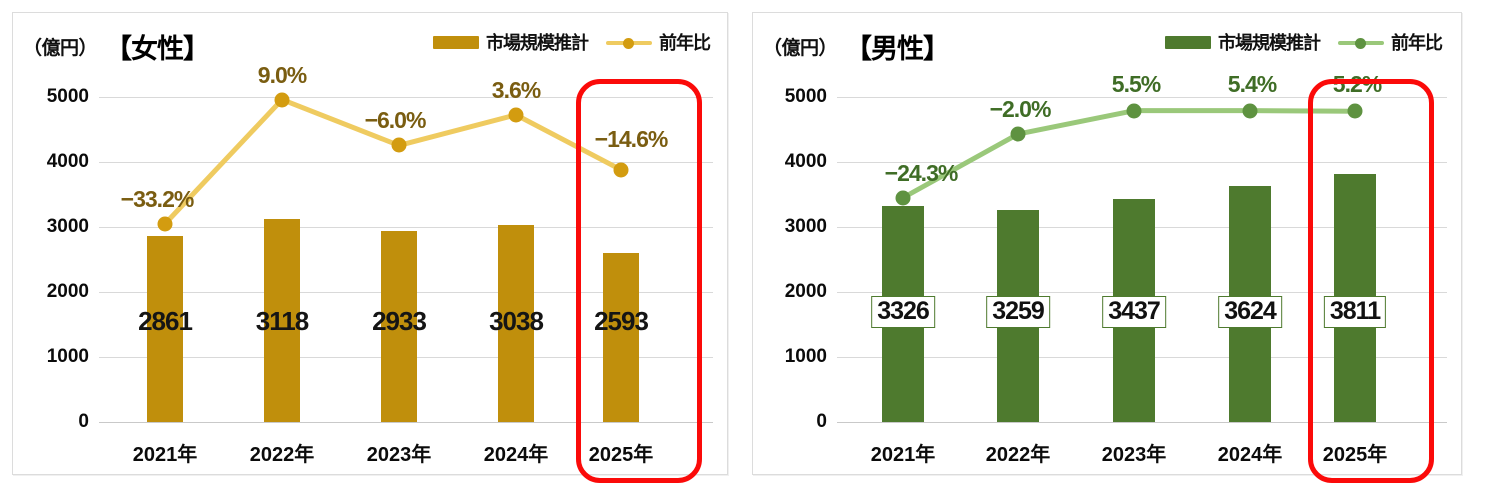 This screenshot has height=492, width=1492. What do you see at coordinates (903, 312) in the screenshot?
I see `bar-value-label-2021年: 3326` at bounding box center [903, 312].